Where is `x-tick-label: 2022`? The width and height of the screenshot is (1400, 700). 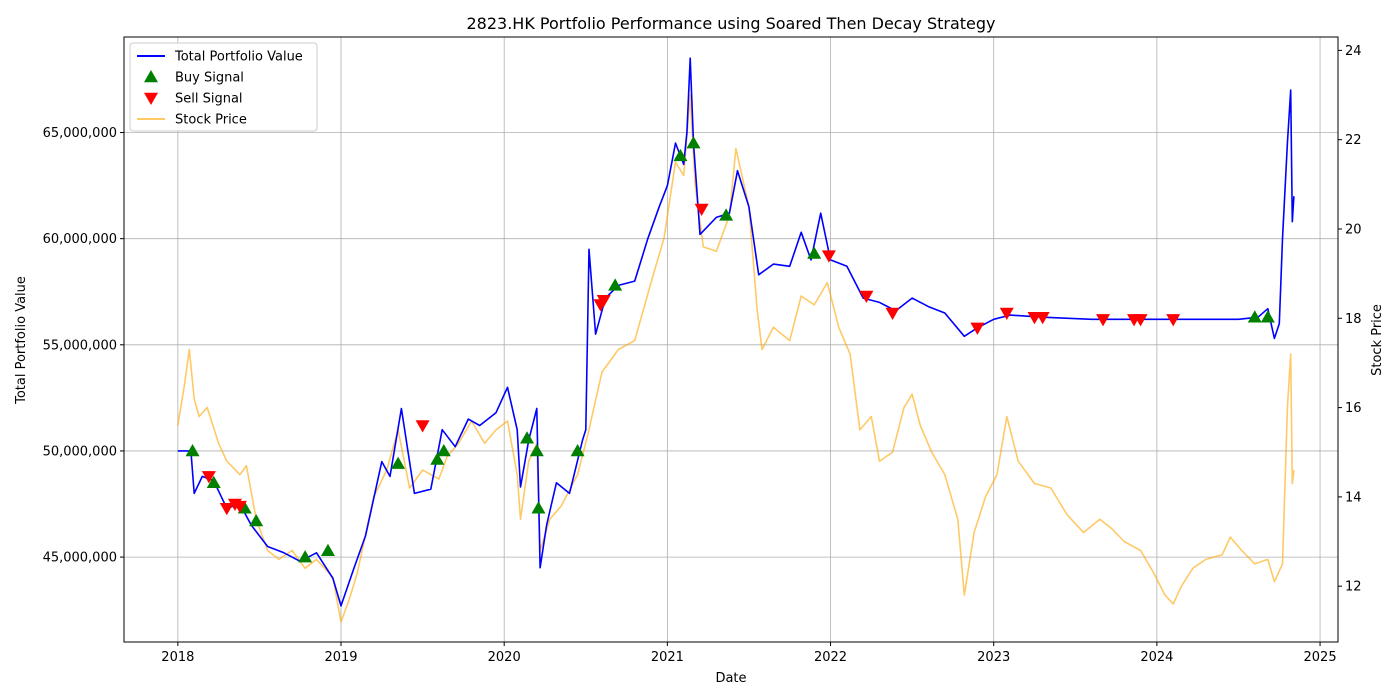 x-tick-label: 2022 is located at coordinates (830, 657).